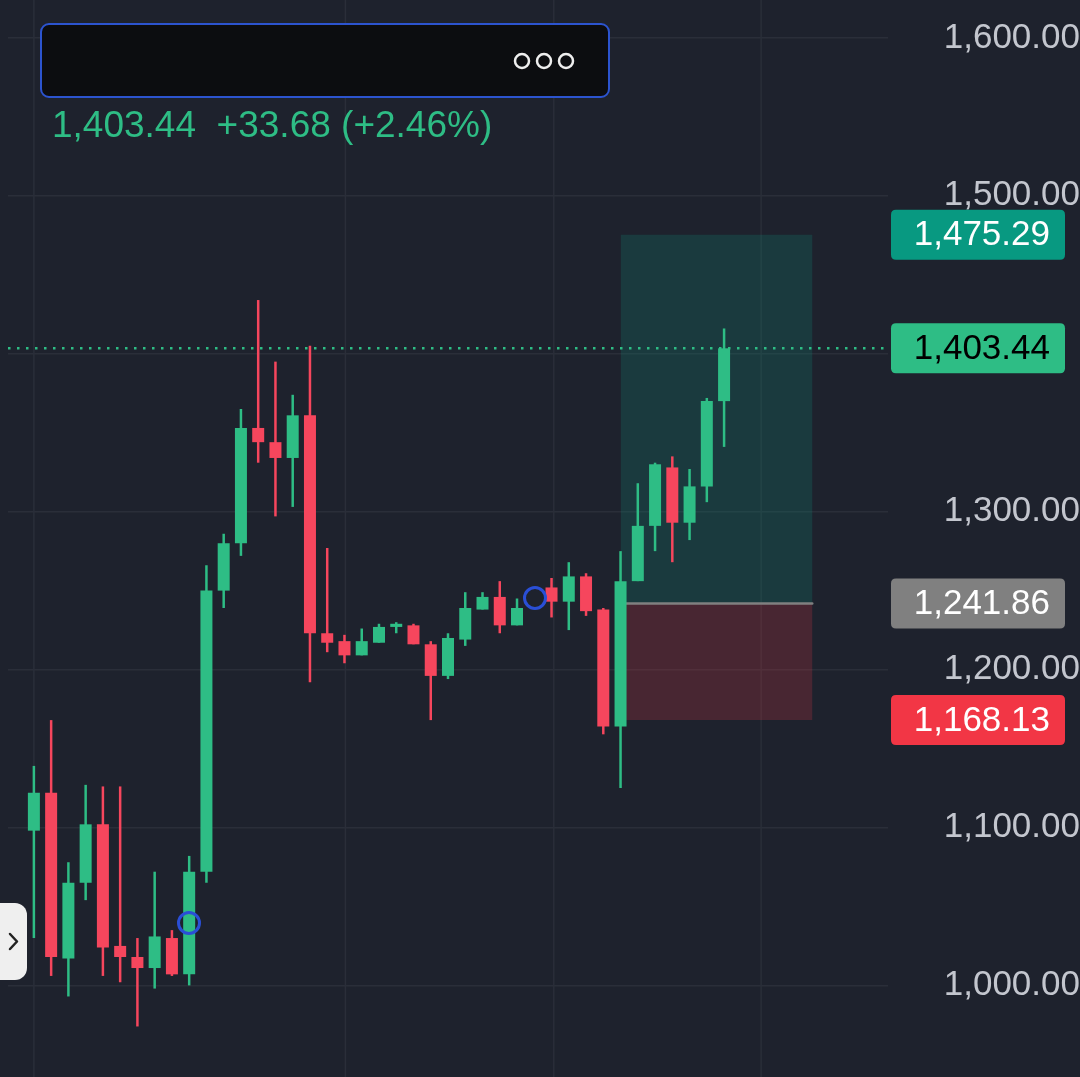 Image resolution: width=1080 pixels, height=1077 pixels. Describe the element at coordinates (981, 602) in the screenshot. I see `ref-line-label: 1,241.86` at that location.